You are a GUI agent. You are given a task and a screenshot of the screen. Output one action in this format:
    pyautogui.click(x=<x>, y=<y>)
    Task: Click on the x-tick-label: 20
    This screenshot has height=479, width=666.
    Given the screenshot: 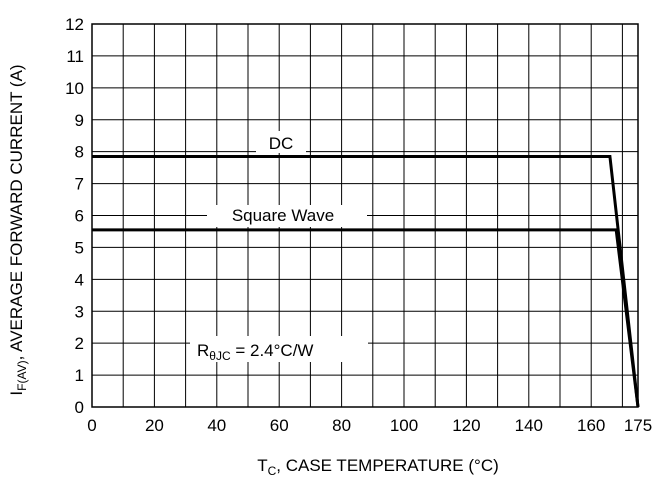 What is the action you would take?
    pyautogui.click(x=154, y=425)
    